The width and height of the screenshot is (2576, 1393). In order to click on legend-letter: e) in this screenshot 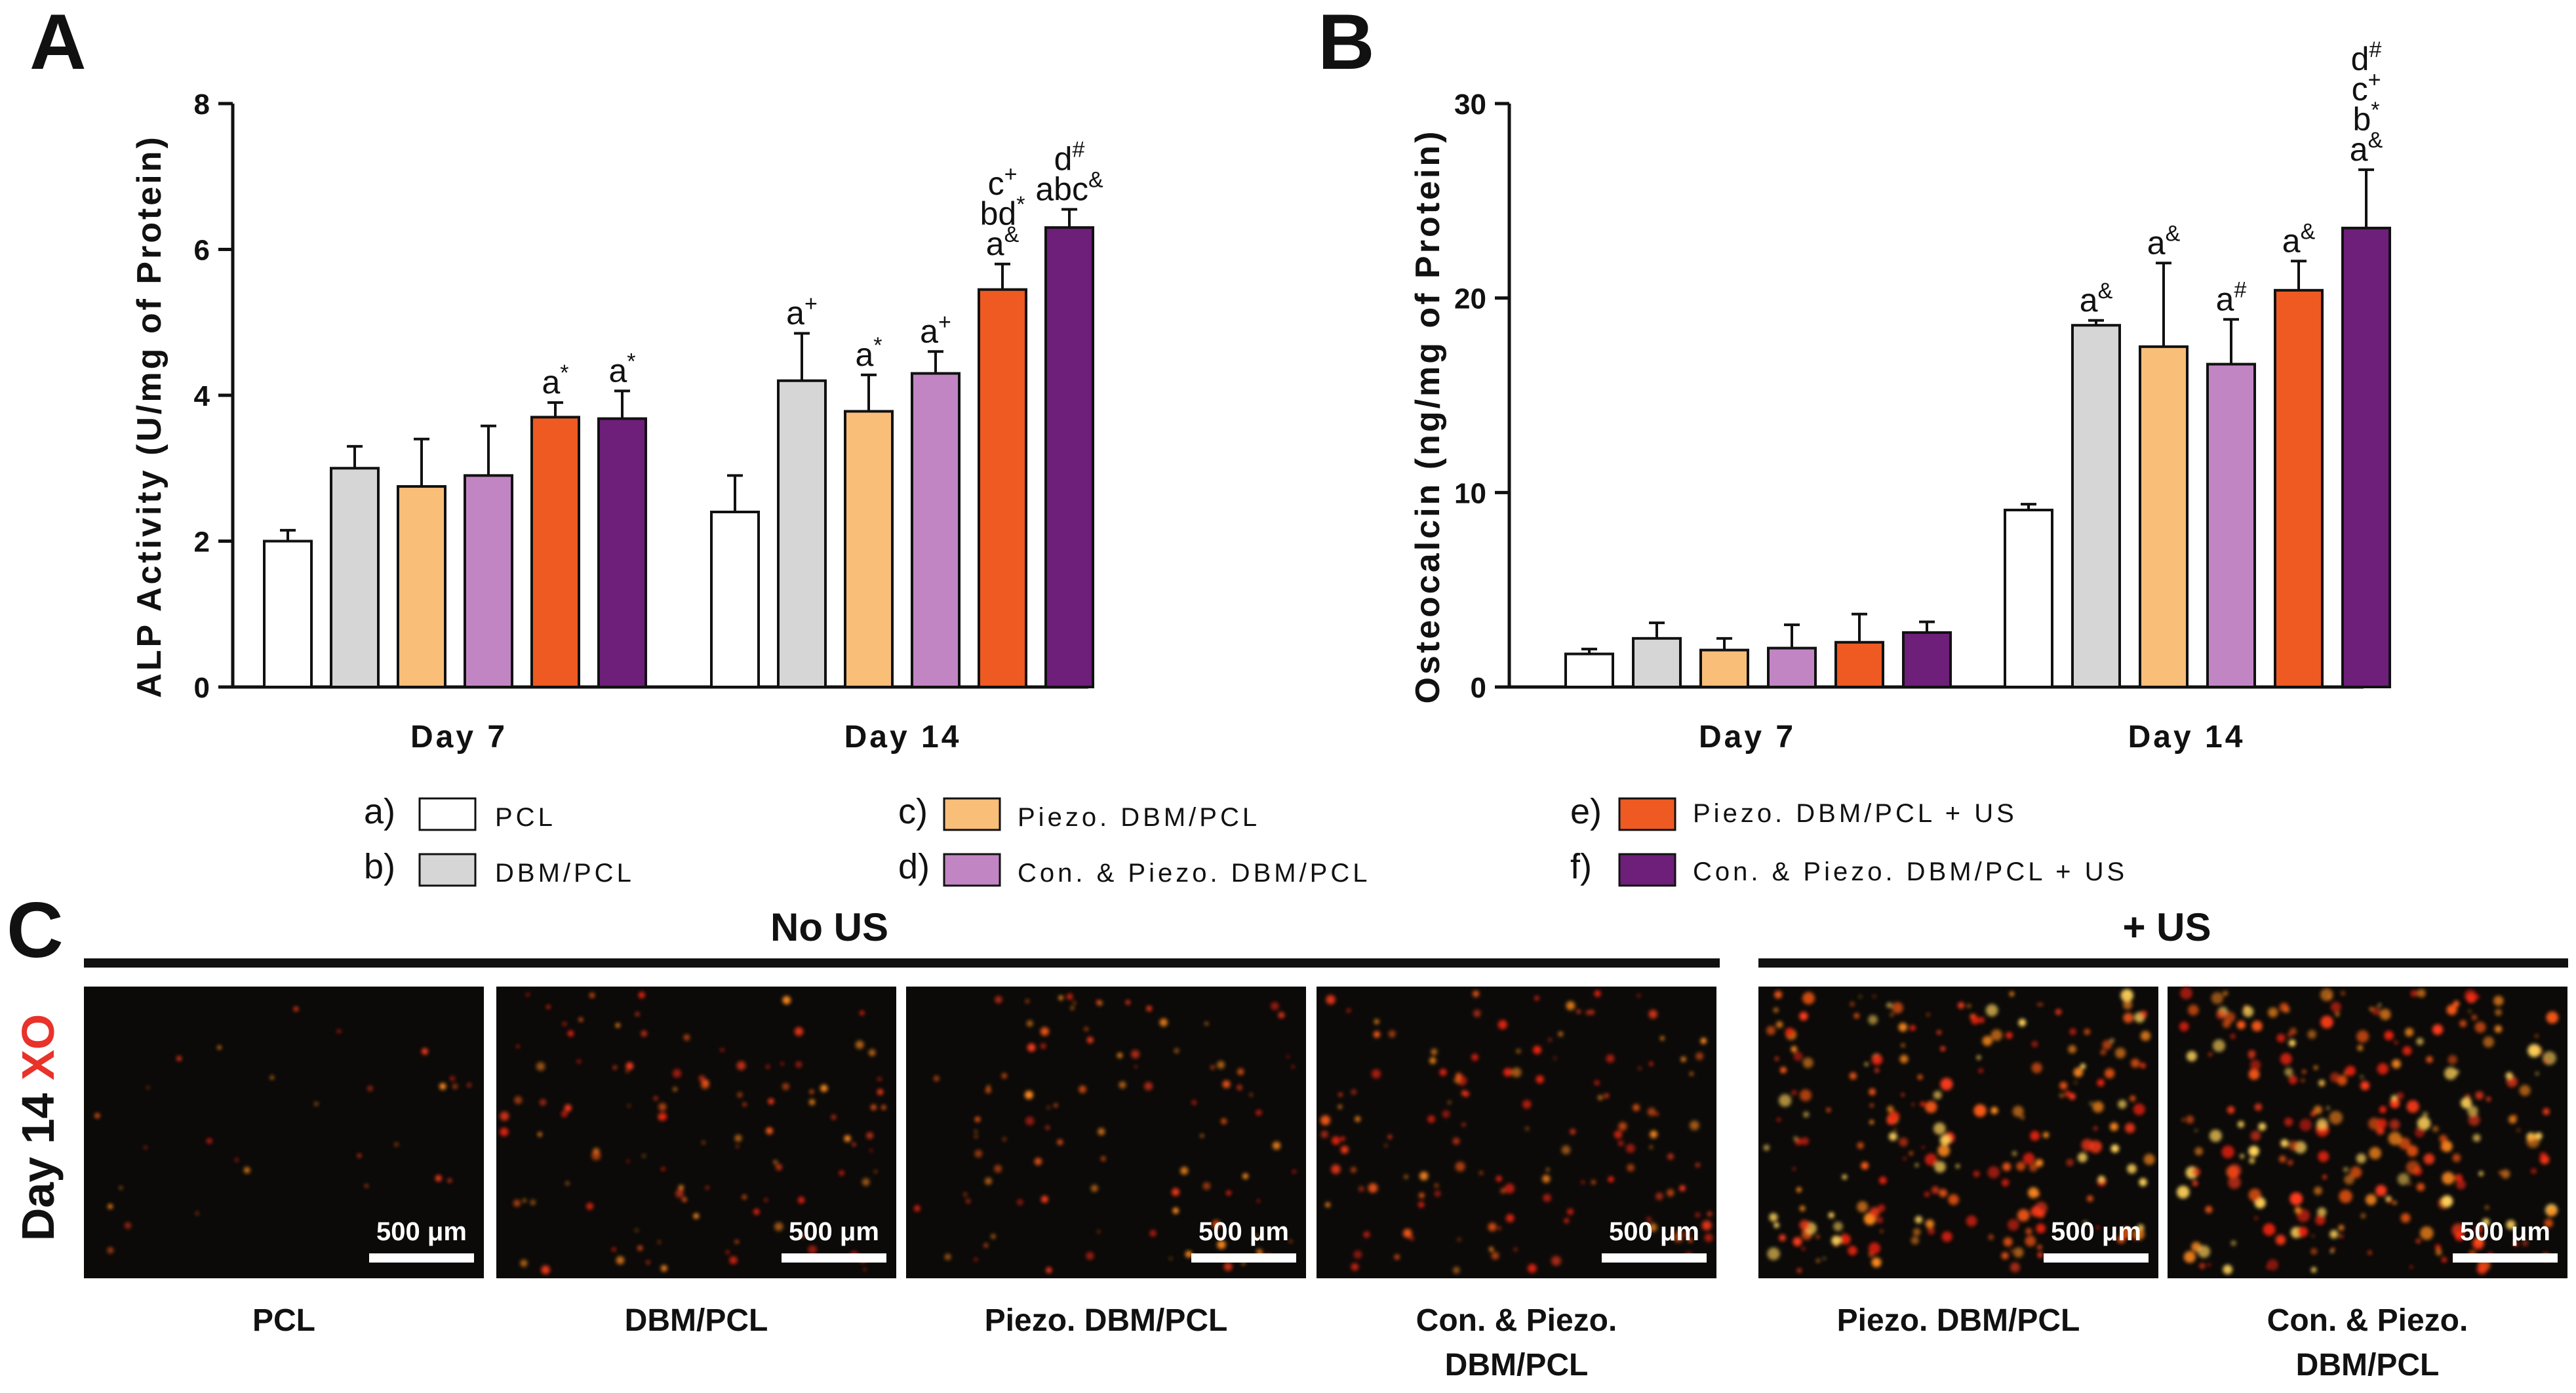, I will do `click(1586, 812)`.